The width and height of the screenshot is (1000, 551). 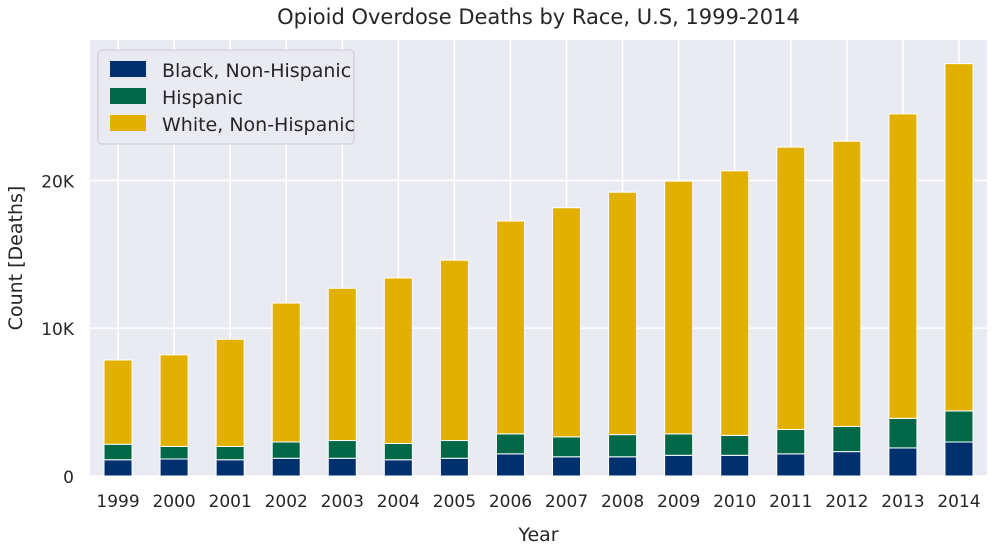 I want to click on bar-2006-white-non-hispanic, so click(x=510, y=327).